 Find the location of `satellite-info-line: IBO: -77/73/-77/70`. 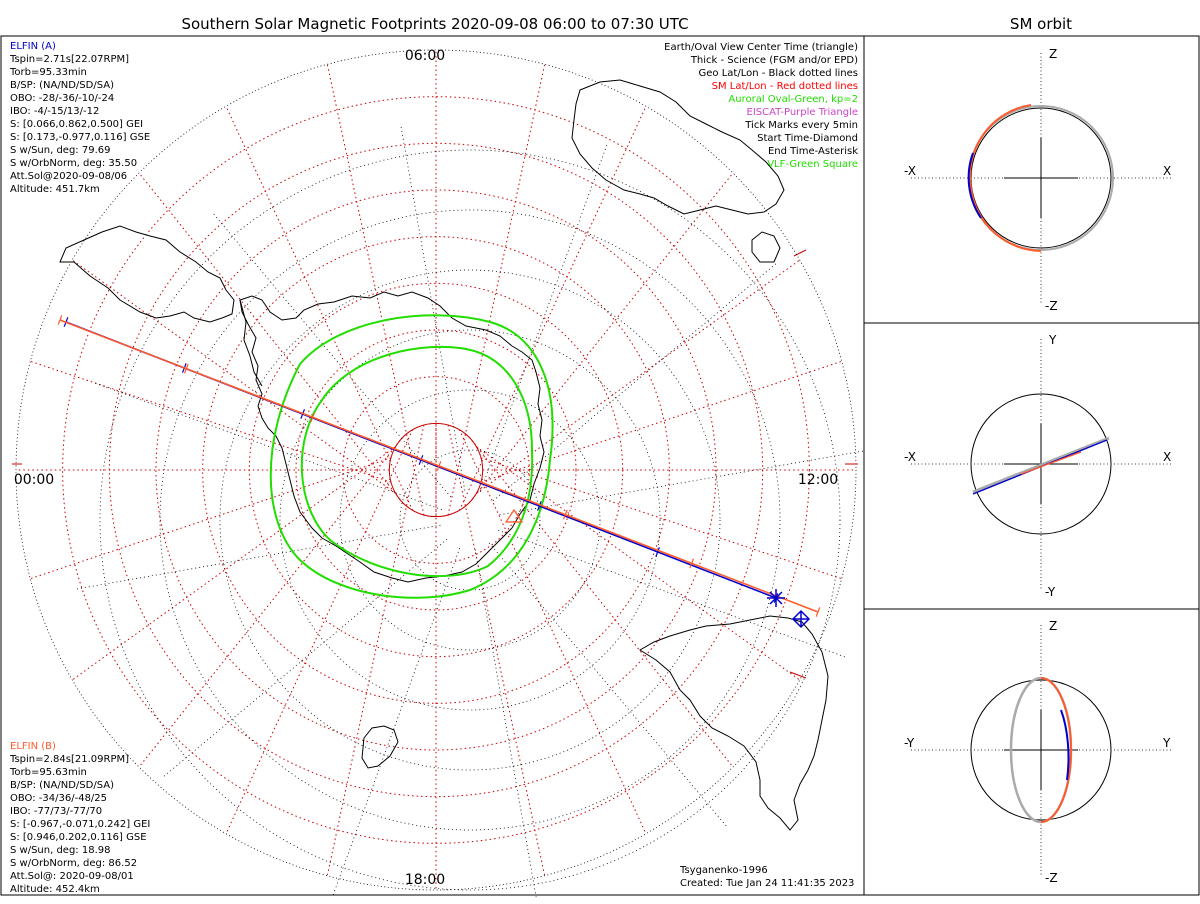

satellite-info-line: IBO: -77/73/-77/70 is located at coordinates (56, 811).